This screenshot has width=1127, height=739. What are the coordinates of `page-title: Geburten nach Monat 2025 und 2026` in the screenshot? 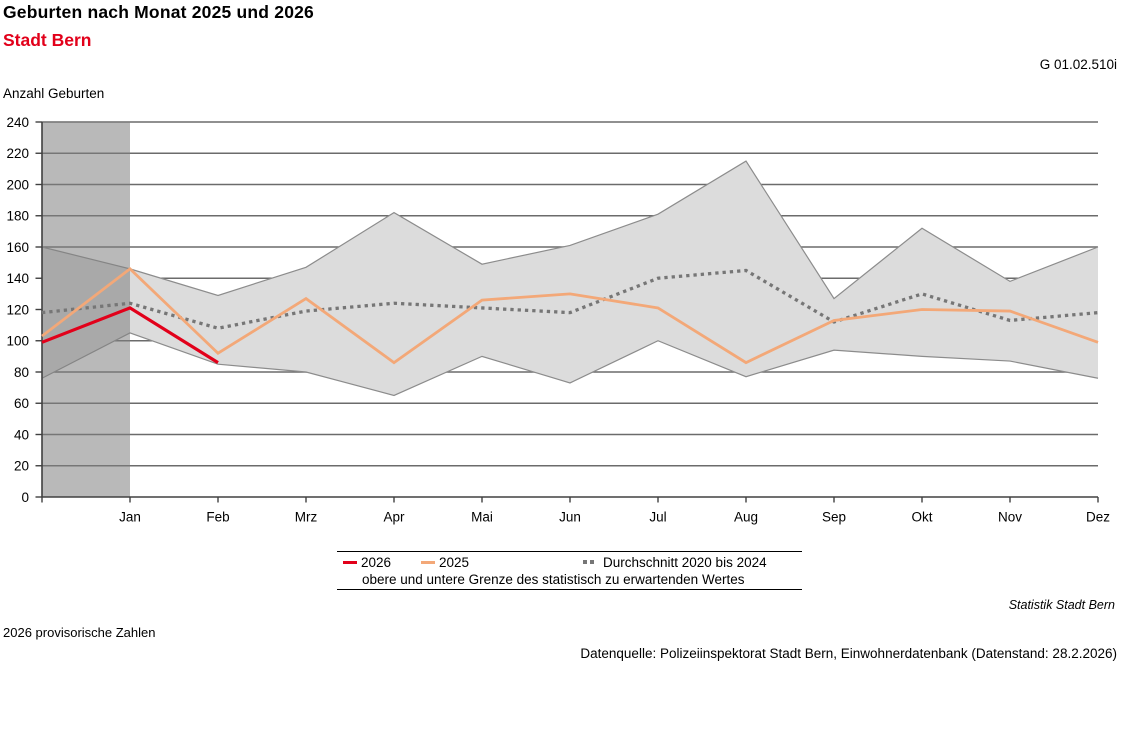 It's located at (158, 12).